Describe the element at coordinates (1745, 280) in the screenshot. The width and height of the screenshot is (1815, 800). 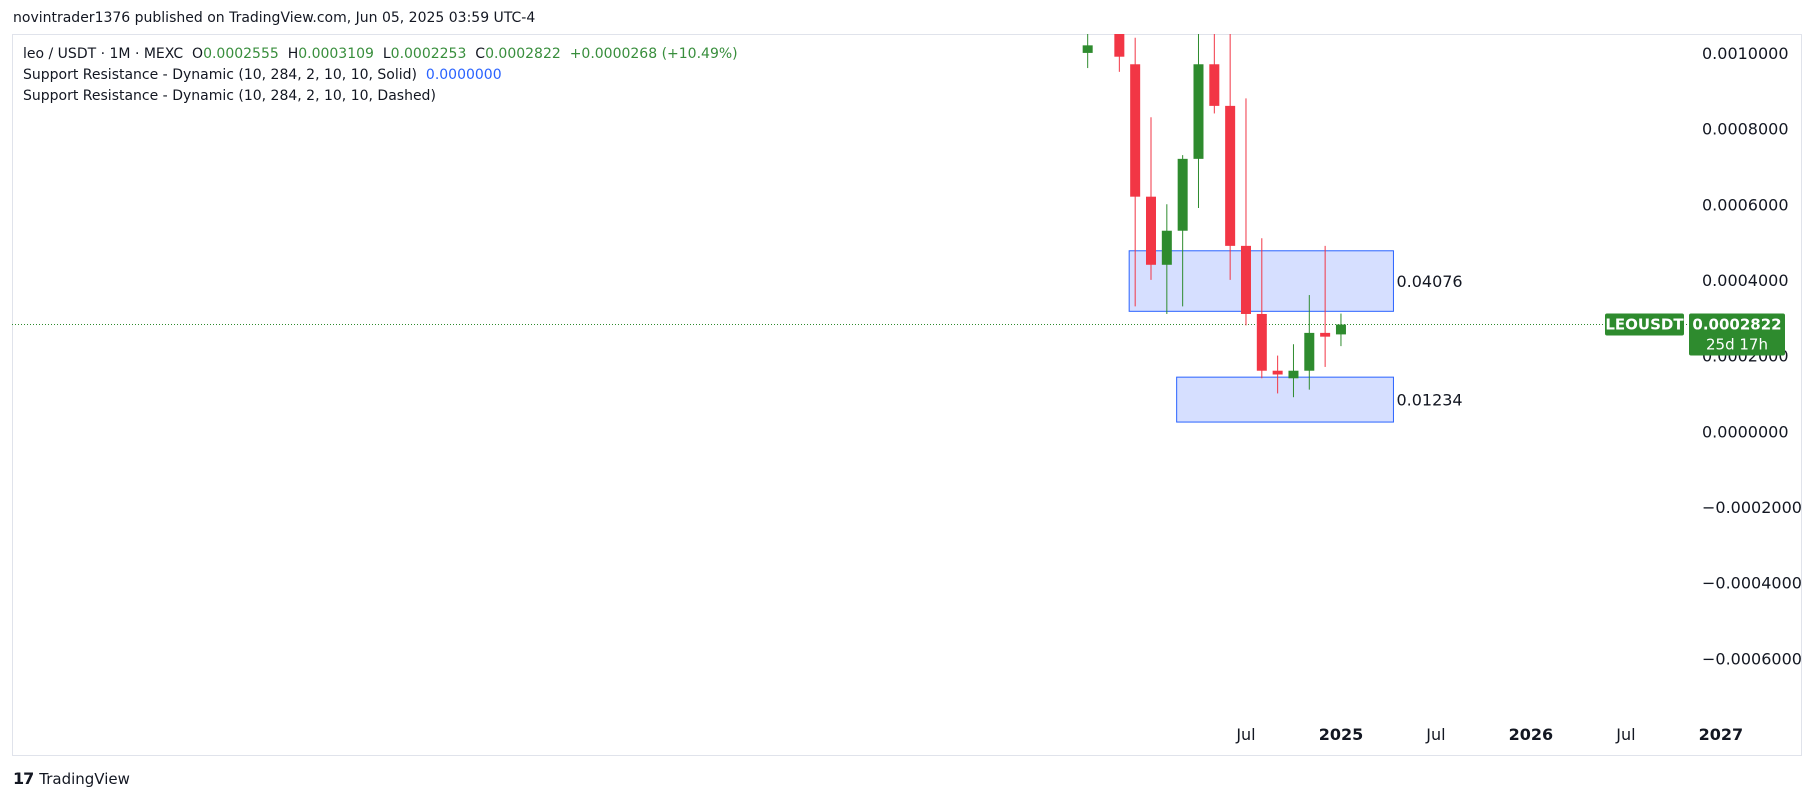
I see `price-tick-label: 0.0004000` at that location.